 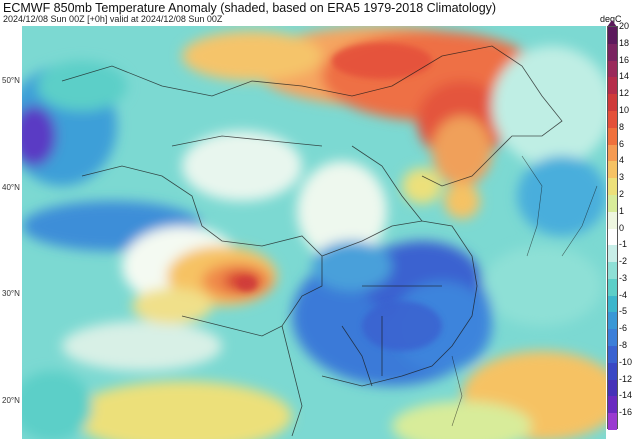 I want to click on colorbar-tick-label: 6, so click(x=622, y=143).